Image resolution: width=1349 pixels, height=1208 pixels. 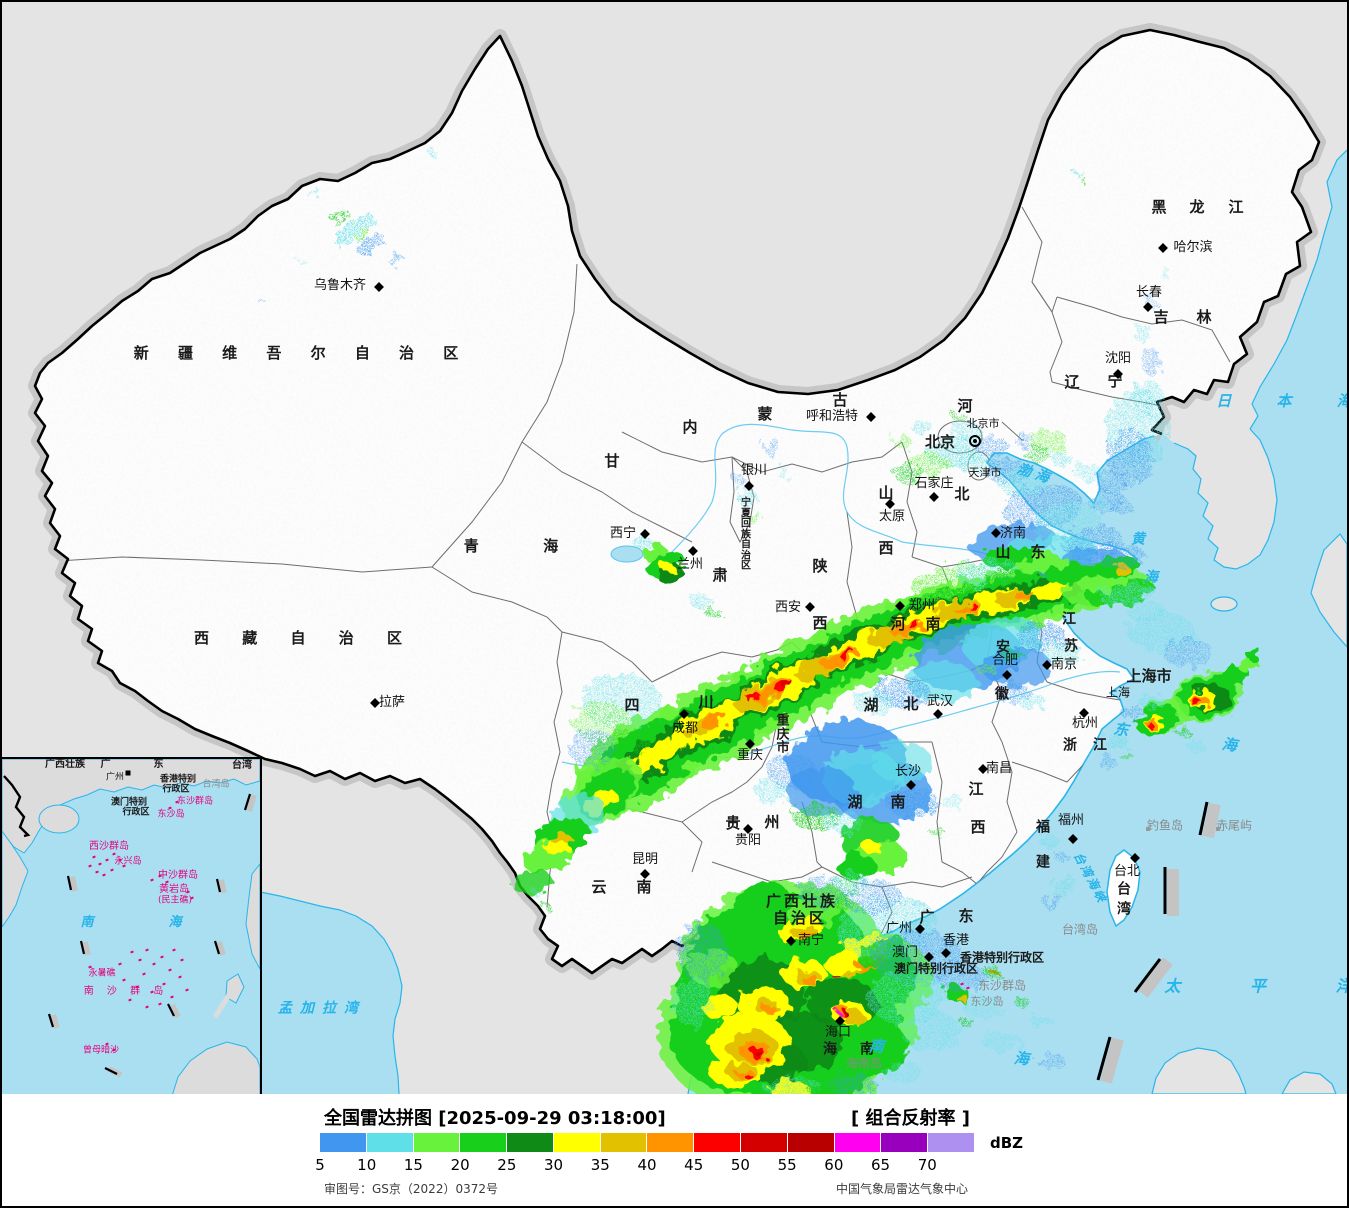 What do you see at coordinates (1225, 499) in the screenshot?
I see `korea-coastline` at bounding box center [1225, 499].